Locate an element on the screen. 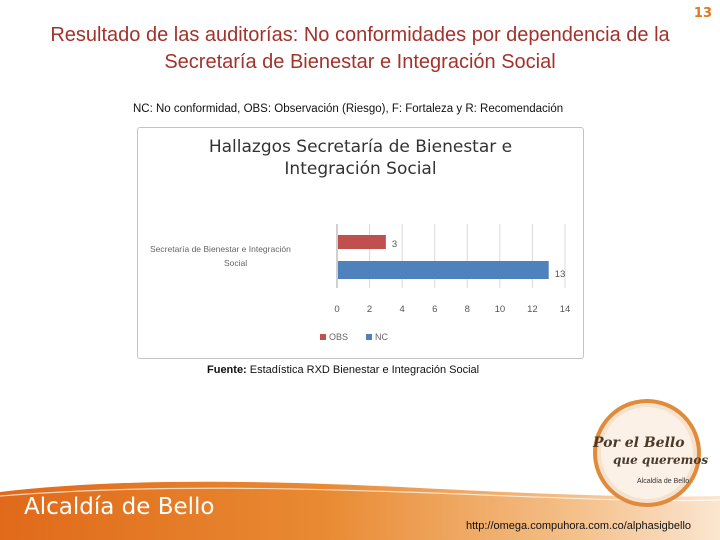  x-tick-label-5: 10 is located at coordinates (500, 309).